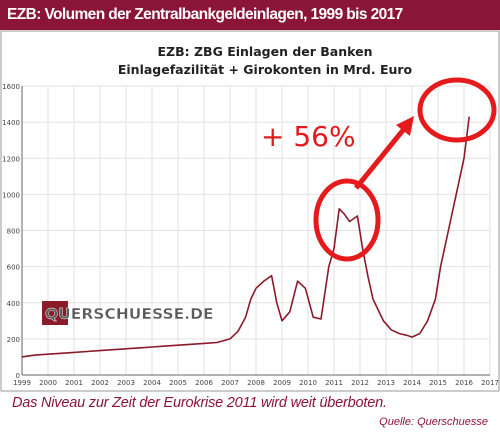  Describe the element at coordinates (380, 158) in the screenshot. I see `trend-arrow-line` at that location.